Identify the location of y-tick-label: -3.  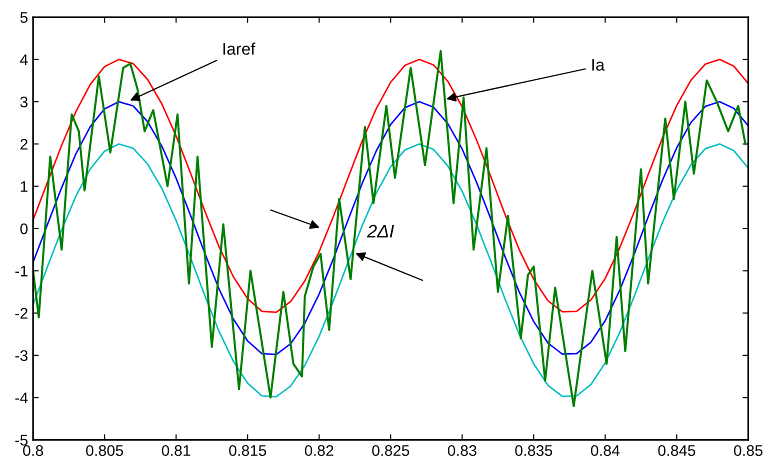
(21, 356).